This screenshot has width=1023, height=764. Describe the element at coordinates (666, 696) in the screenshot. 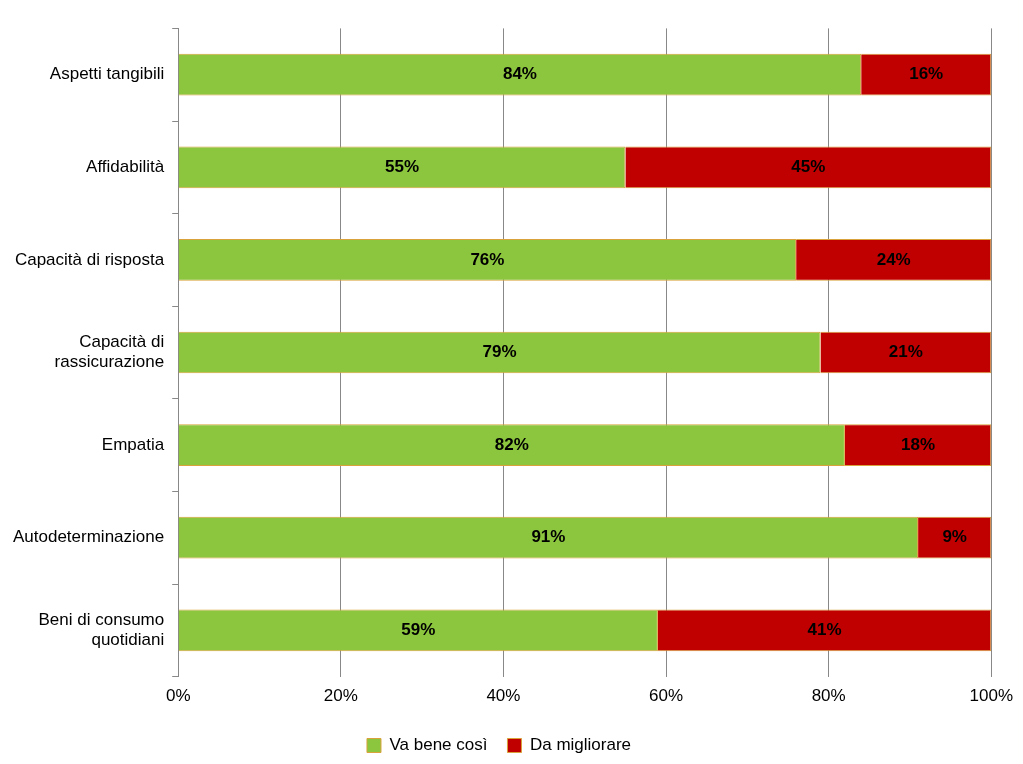

I see `x-tick-label: 60%` at that location.